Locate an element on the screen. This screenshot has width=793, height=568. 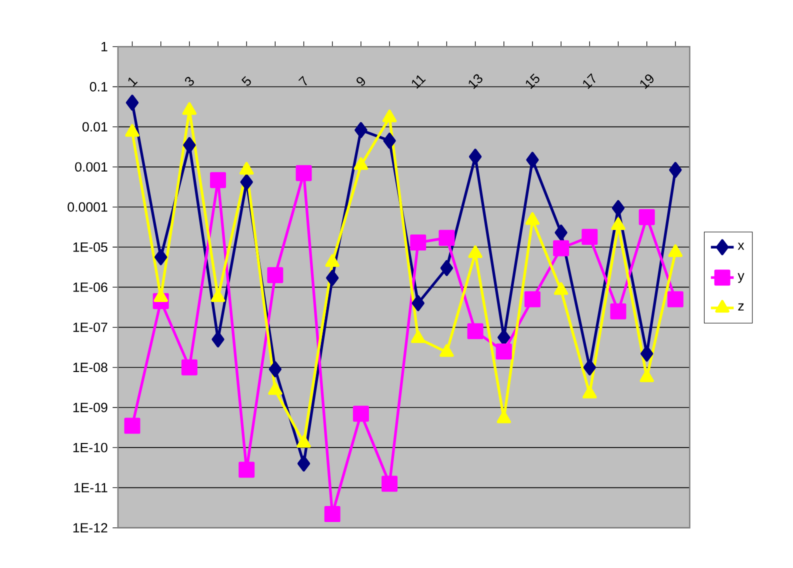
x-tick-label: 15 is located at coordinates (533, 82).